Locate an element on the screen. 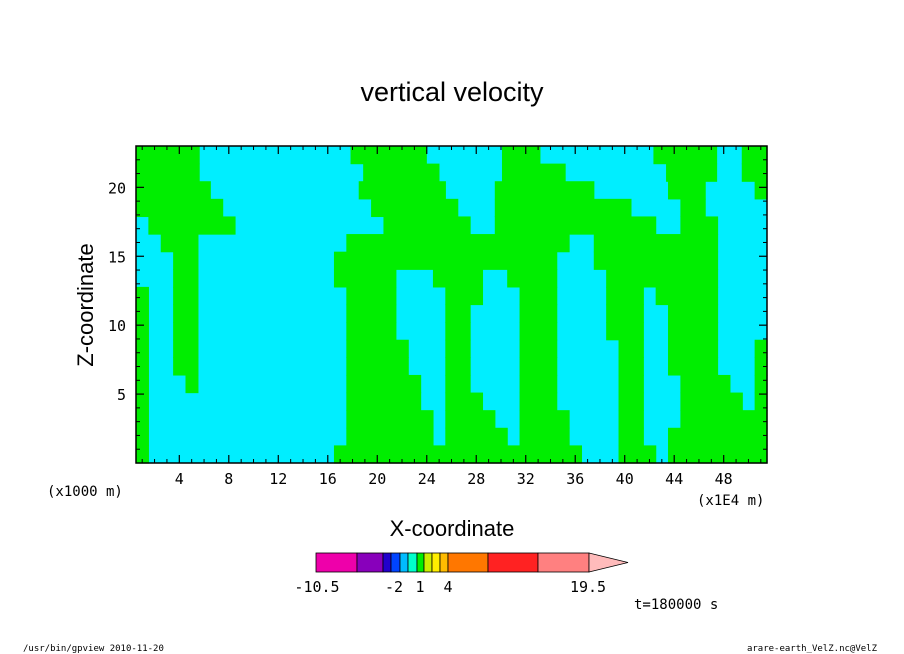 The height and width of the screenshot is (654, 904). colorbar-label: 4 is located at coordinates (447, 587).